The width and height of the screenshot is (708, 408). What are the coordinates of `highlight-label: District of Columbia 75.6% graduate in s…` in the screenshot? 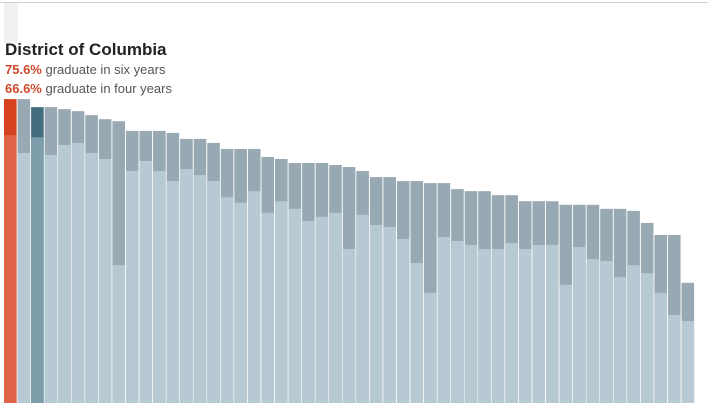 It's located at (88, 69).